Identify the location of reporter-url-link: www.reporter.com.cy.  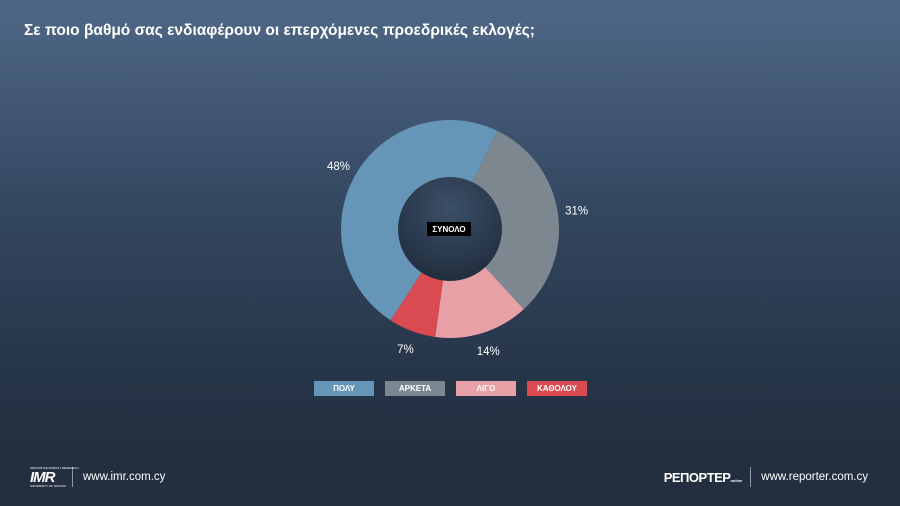
(814, 477).